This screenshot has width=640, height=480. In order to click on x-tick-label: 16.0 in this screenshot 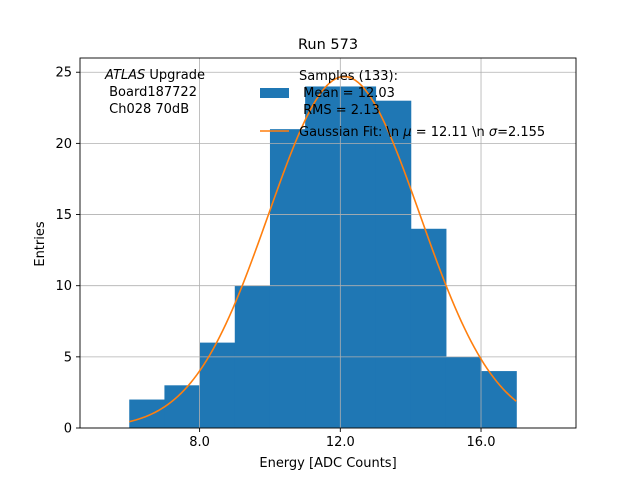, I will do `click(481, 442)`.